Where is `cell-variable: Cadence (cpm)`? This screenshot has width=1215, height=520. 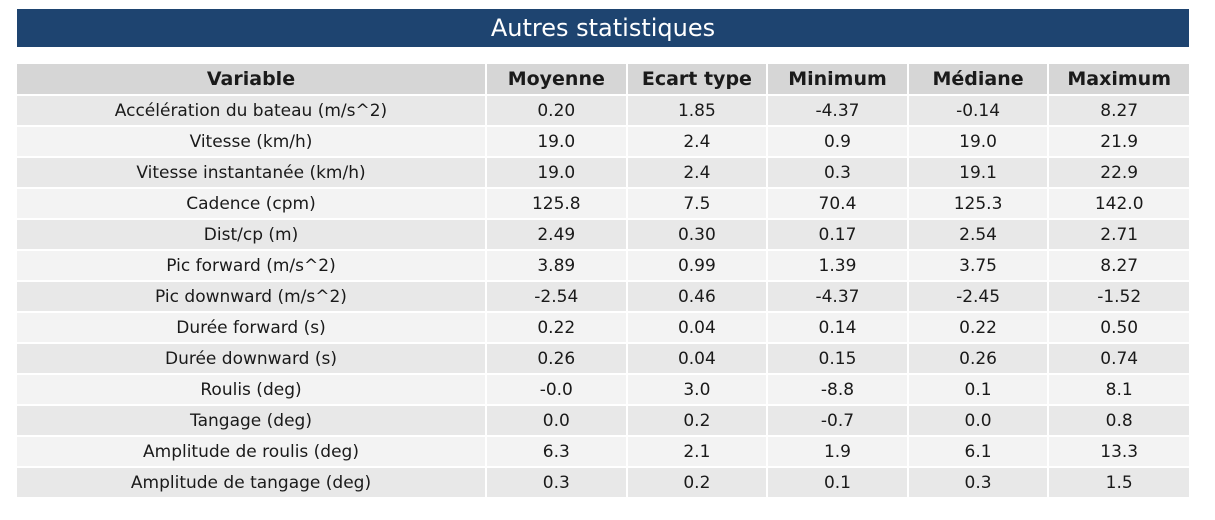
cell-variable: Cadence (cpm) is located at coordinates (252, 204).